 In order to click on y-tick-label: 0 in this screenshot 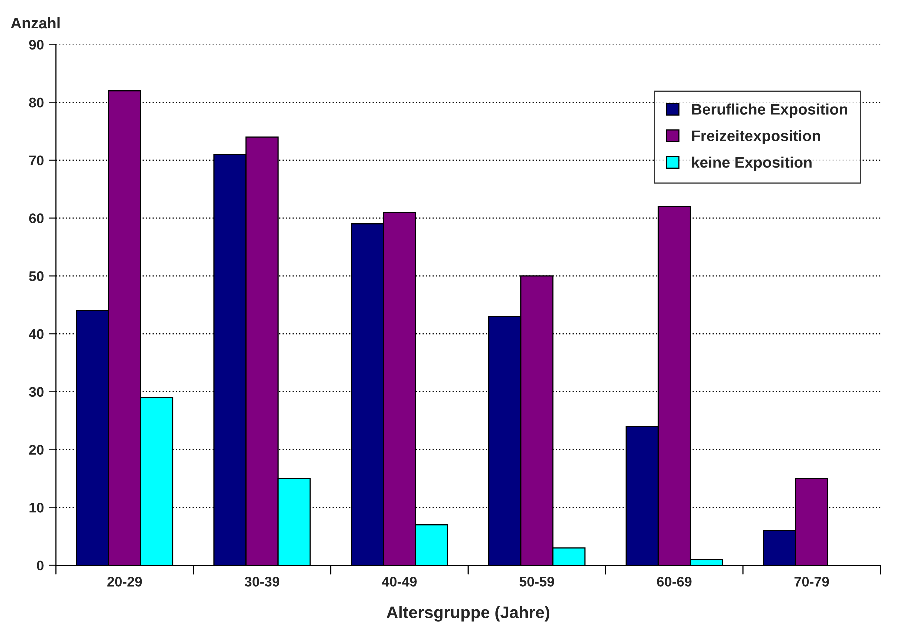, I will do `click(40, 565)`.